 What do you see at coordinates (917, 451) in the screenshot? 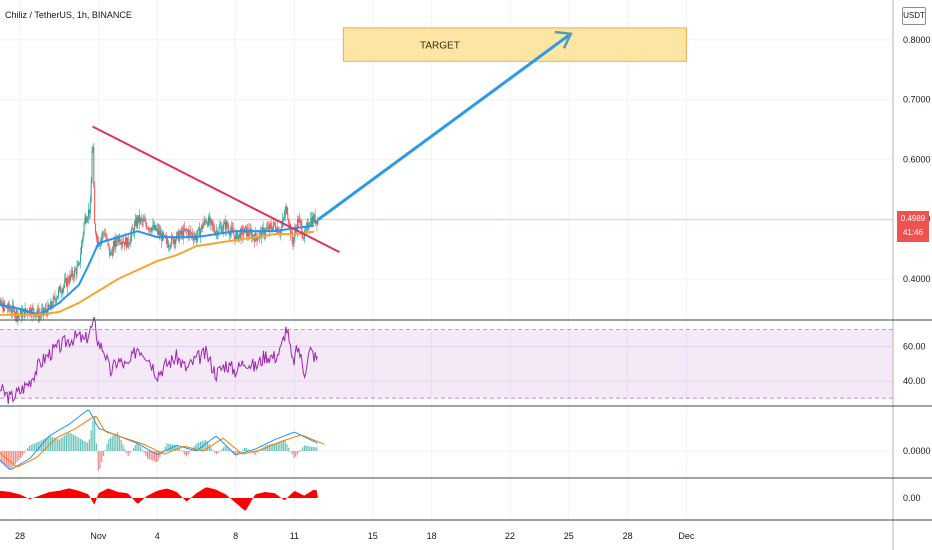
I see `macd-tick-label: 0.0000` at bounding box center [917, 451].